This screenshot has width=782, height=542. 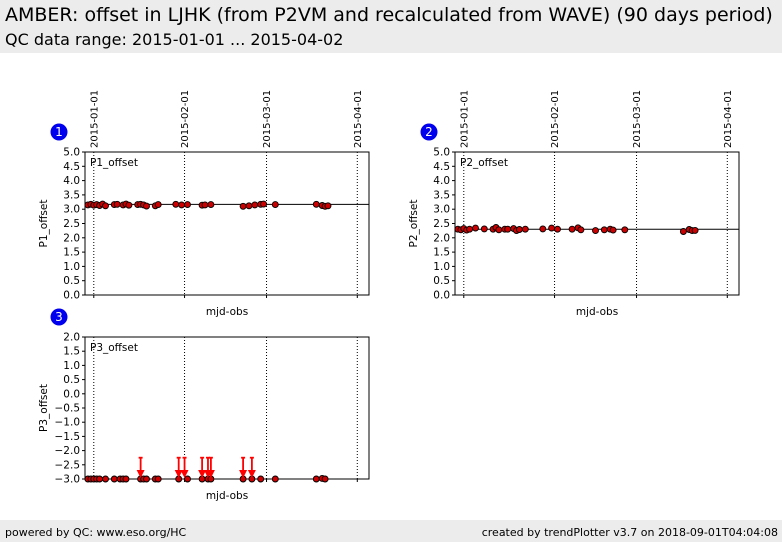 I want to click on y-tick-label: −2.5, so click(x=68, y=465).